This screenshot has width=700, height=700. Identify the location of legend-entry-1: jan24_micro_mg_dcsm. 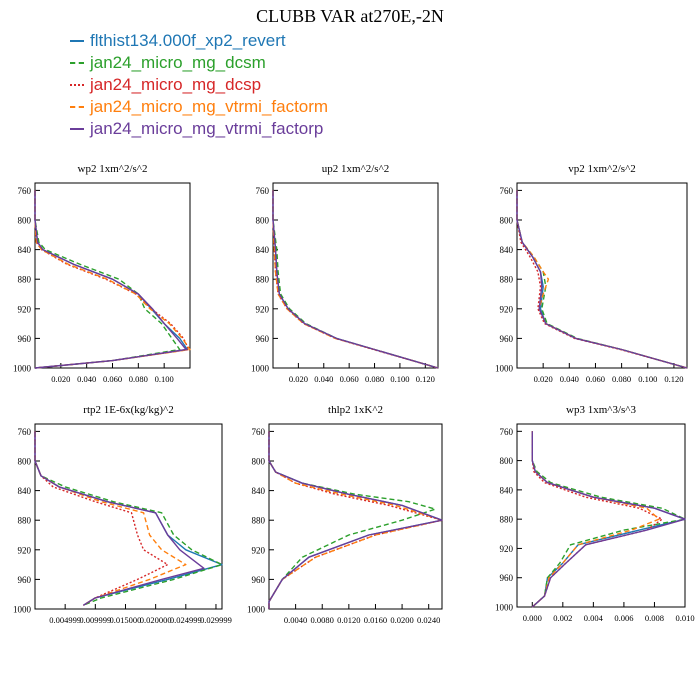
(199, 63).